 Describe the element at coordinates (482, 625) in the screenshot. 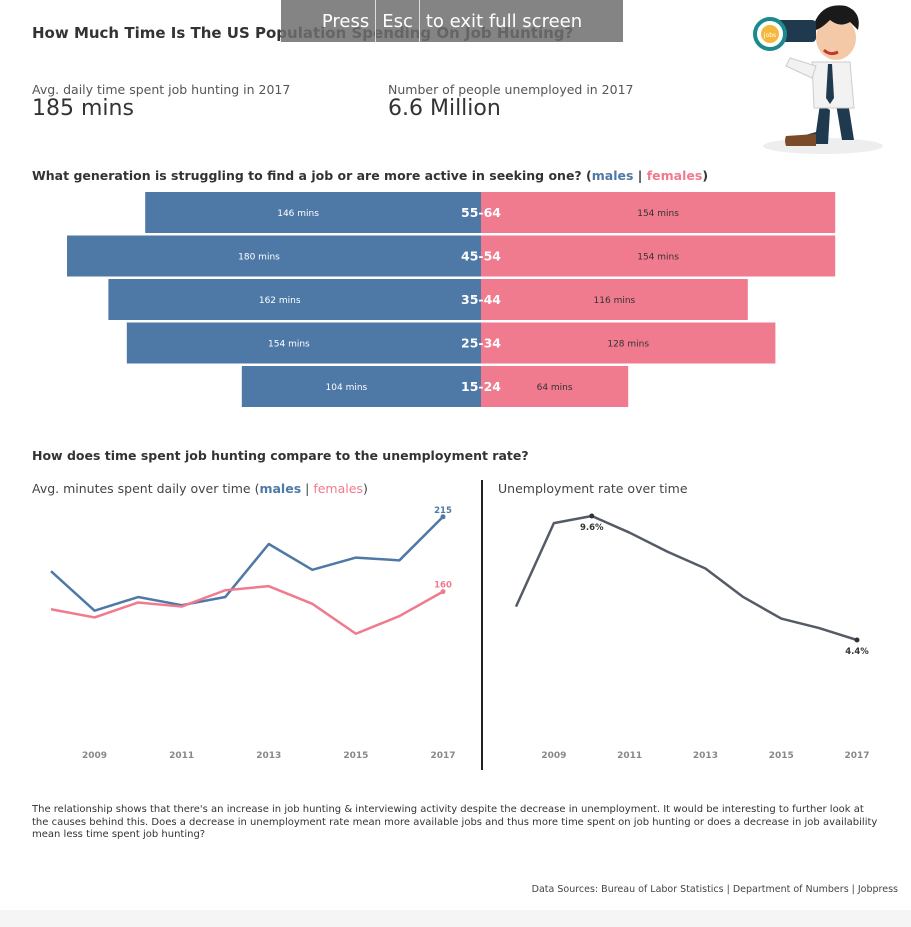

I see `chart-divider` at that location.